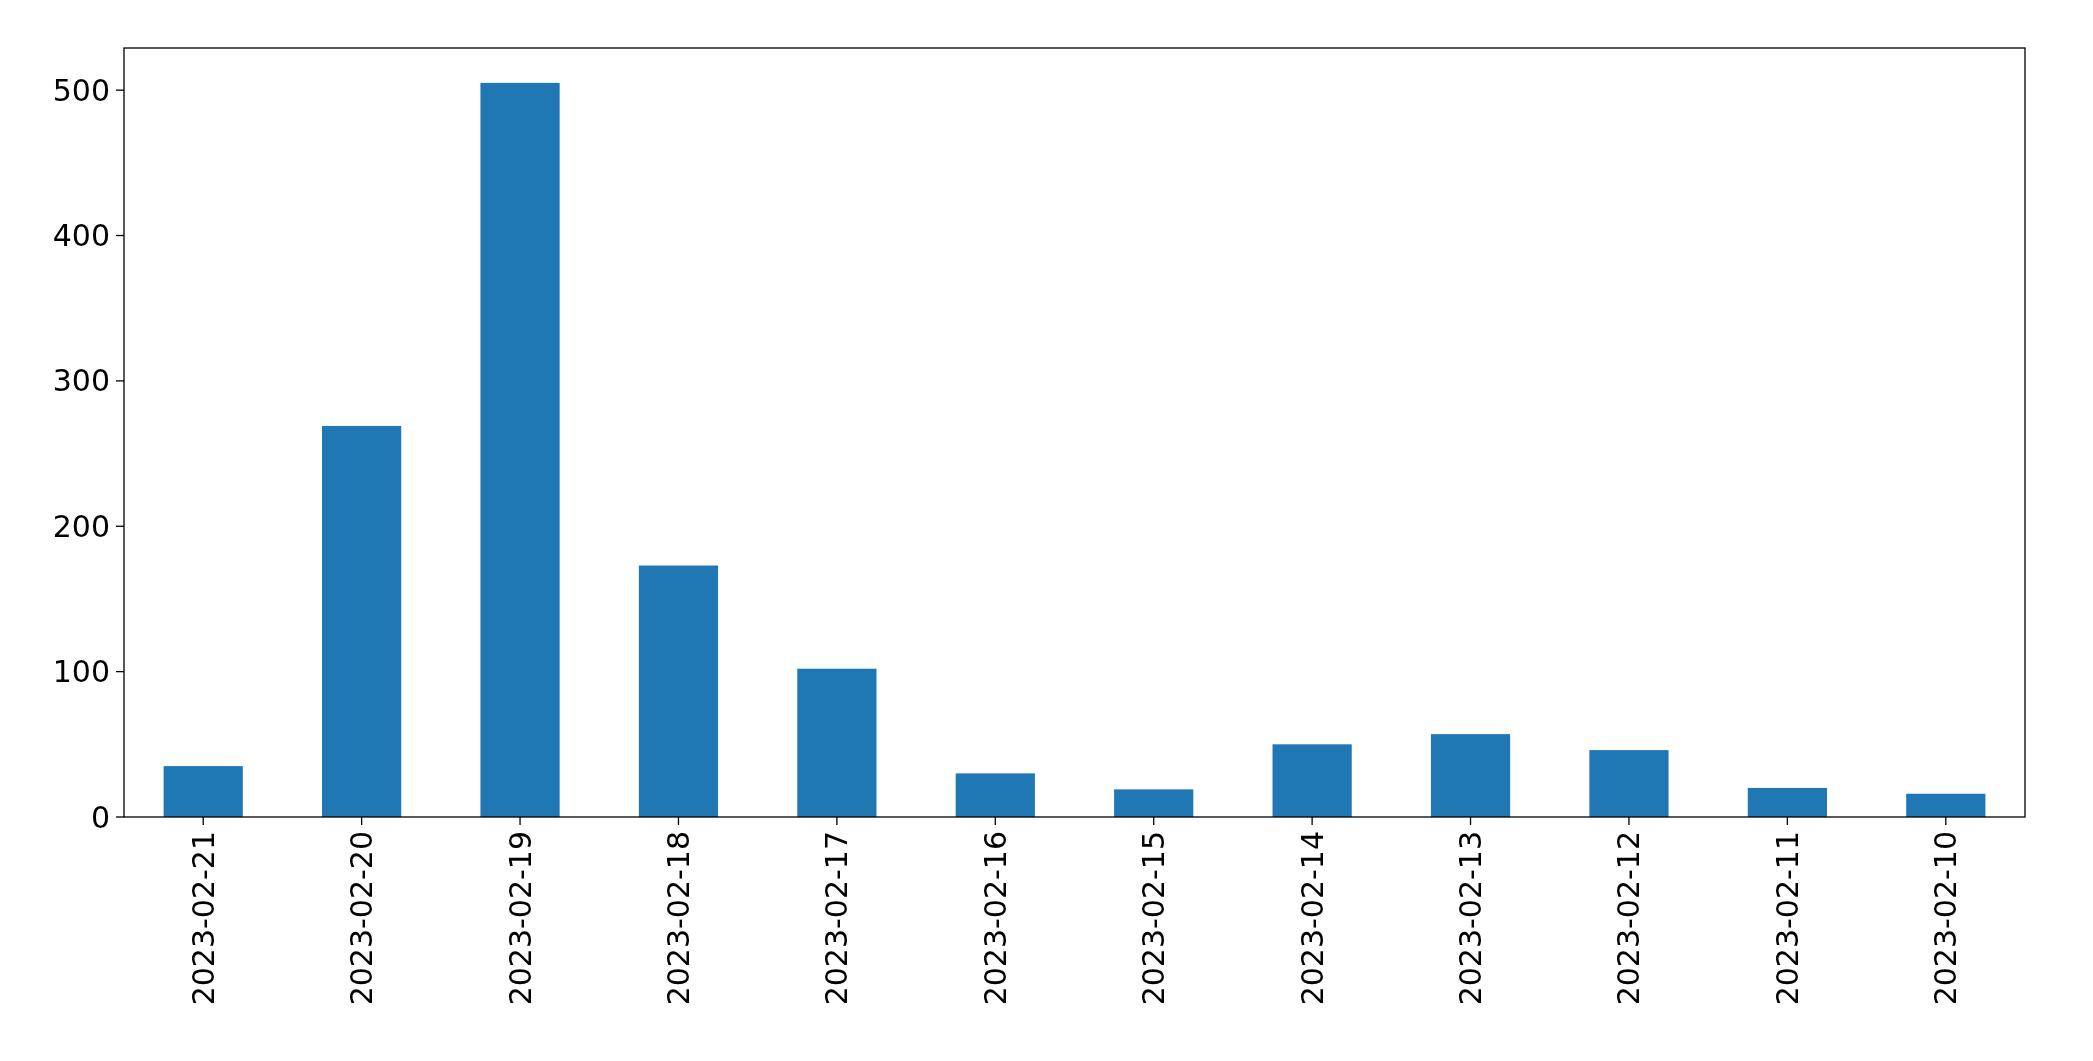 The width and height of the screenshot is (2093, 1061). I want to click on x-tick-label: 2023-02-12, so click(1629, 918).